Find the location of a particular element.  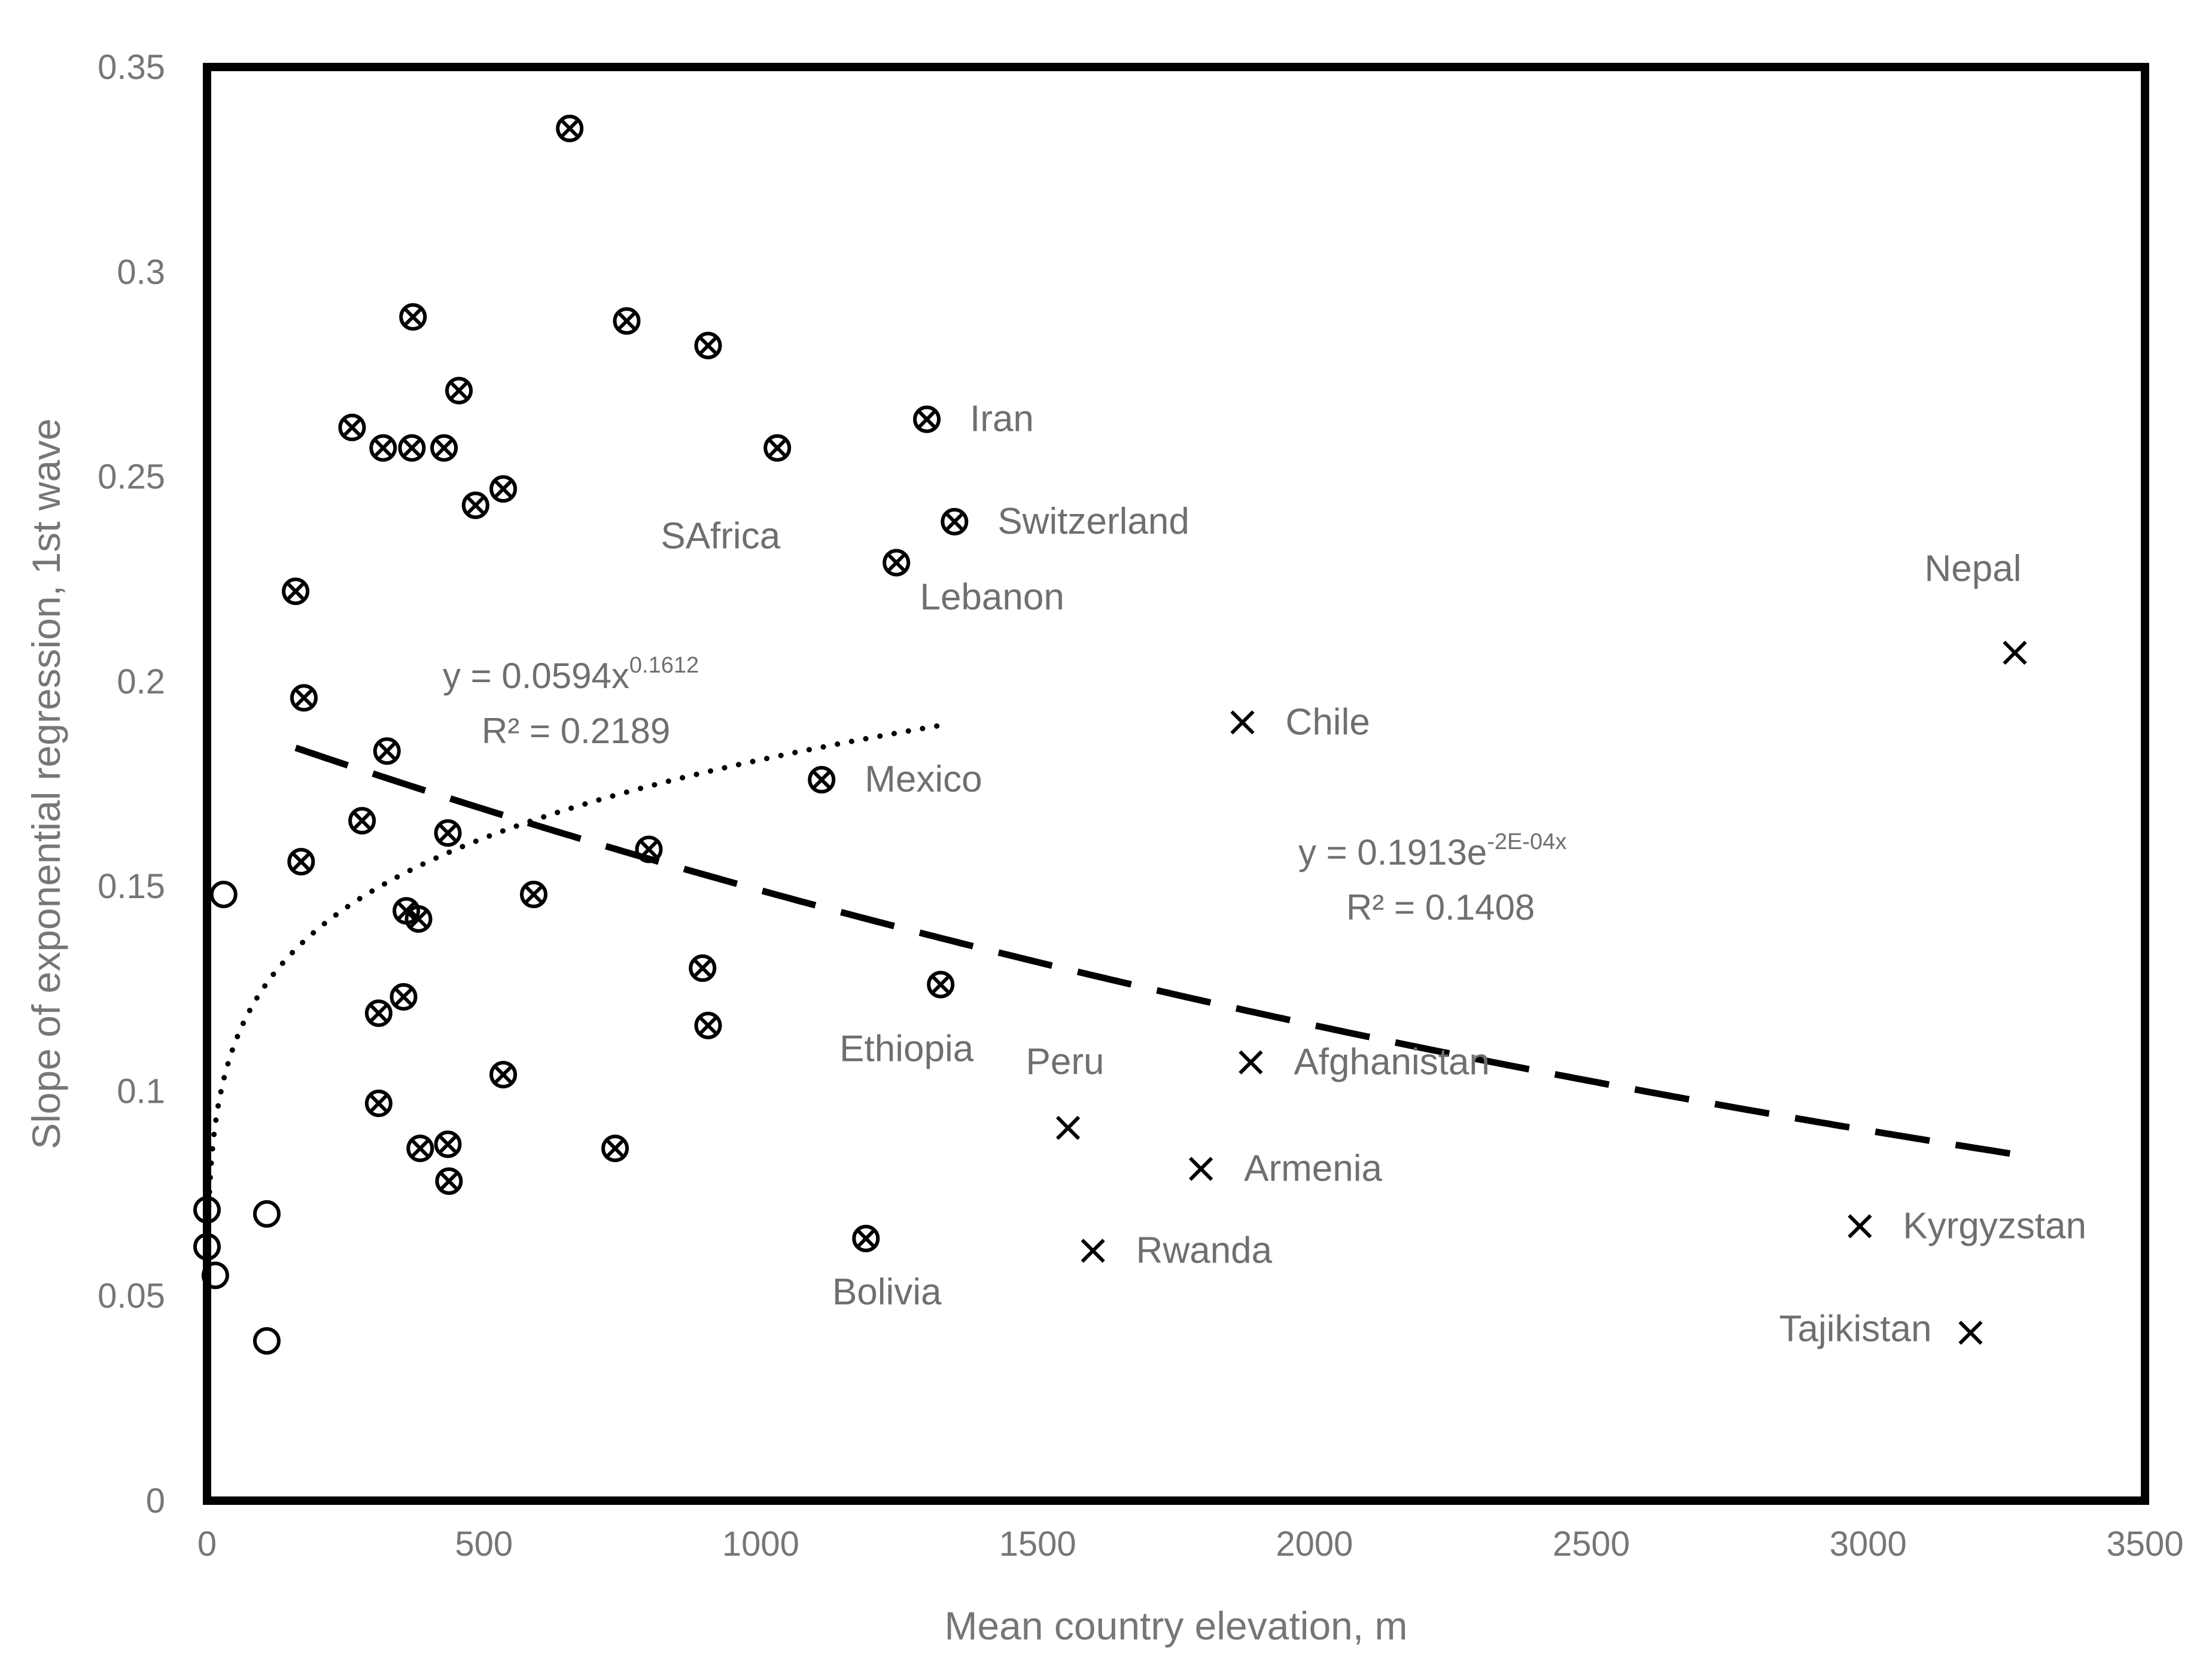

x-tick-label: 3000 is located at coordinates (1868, 1544).